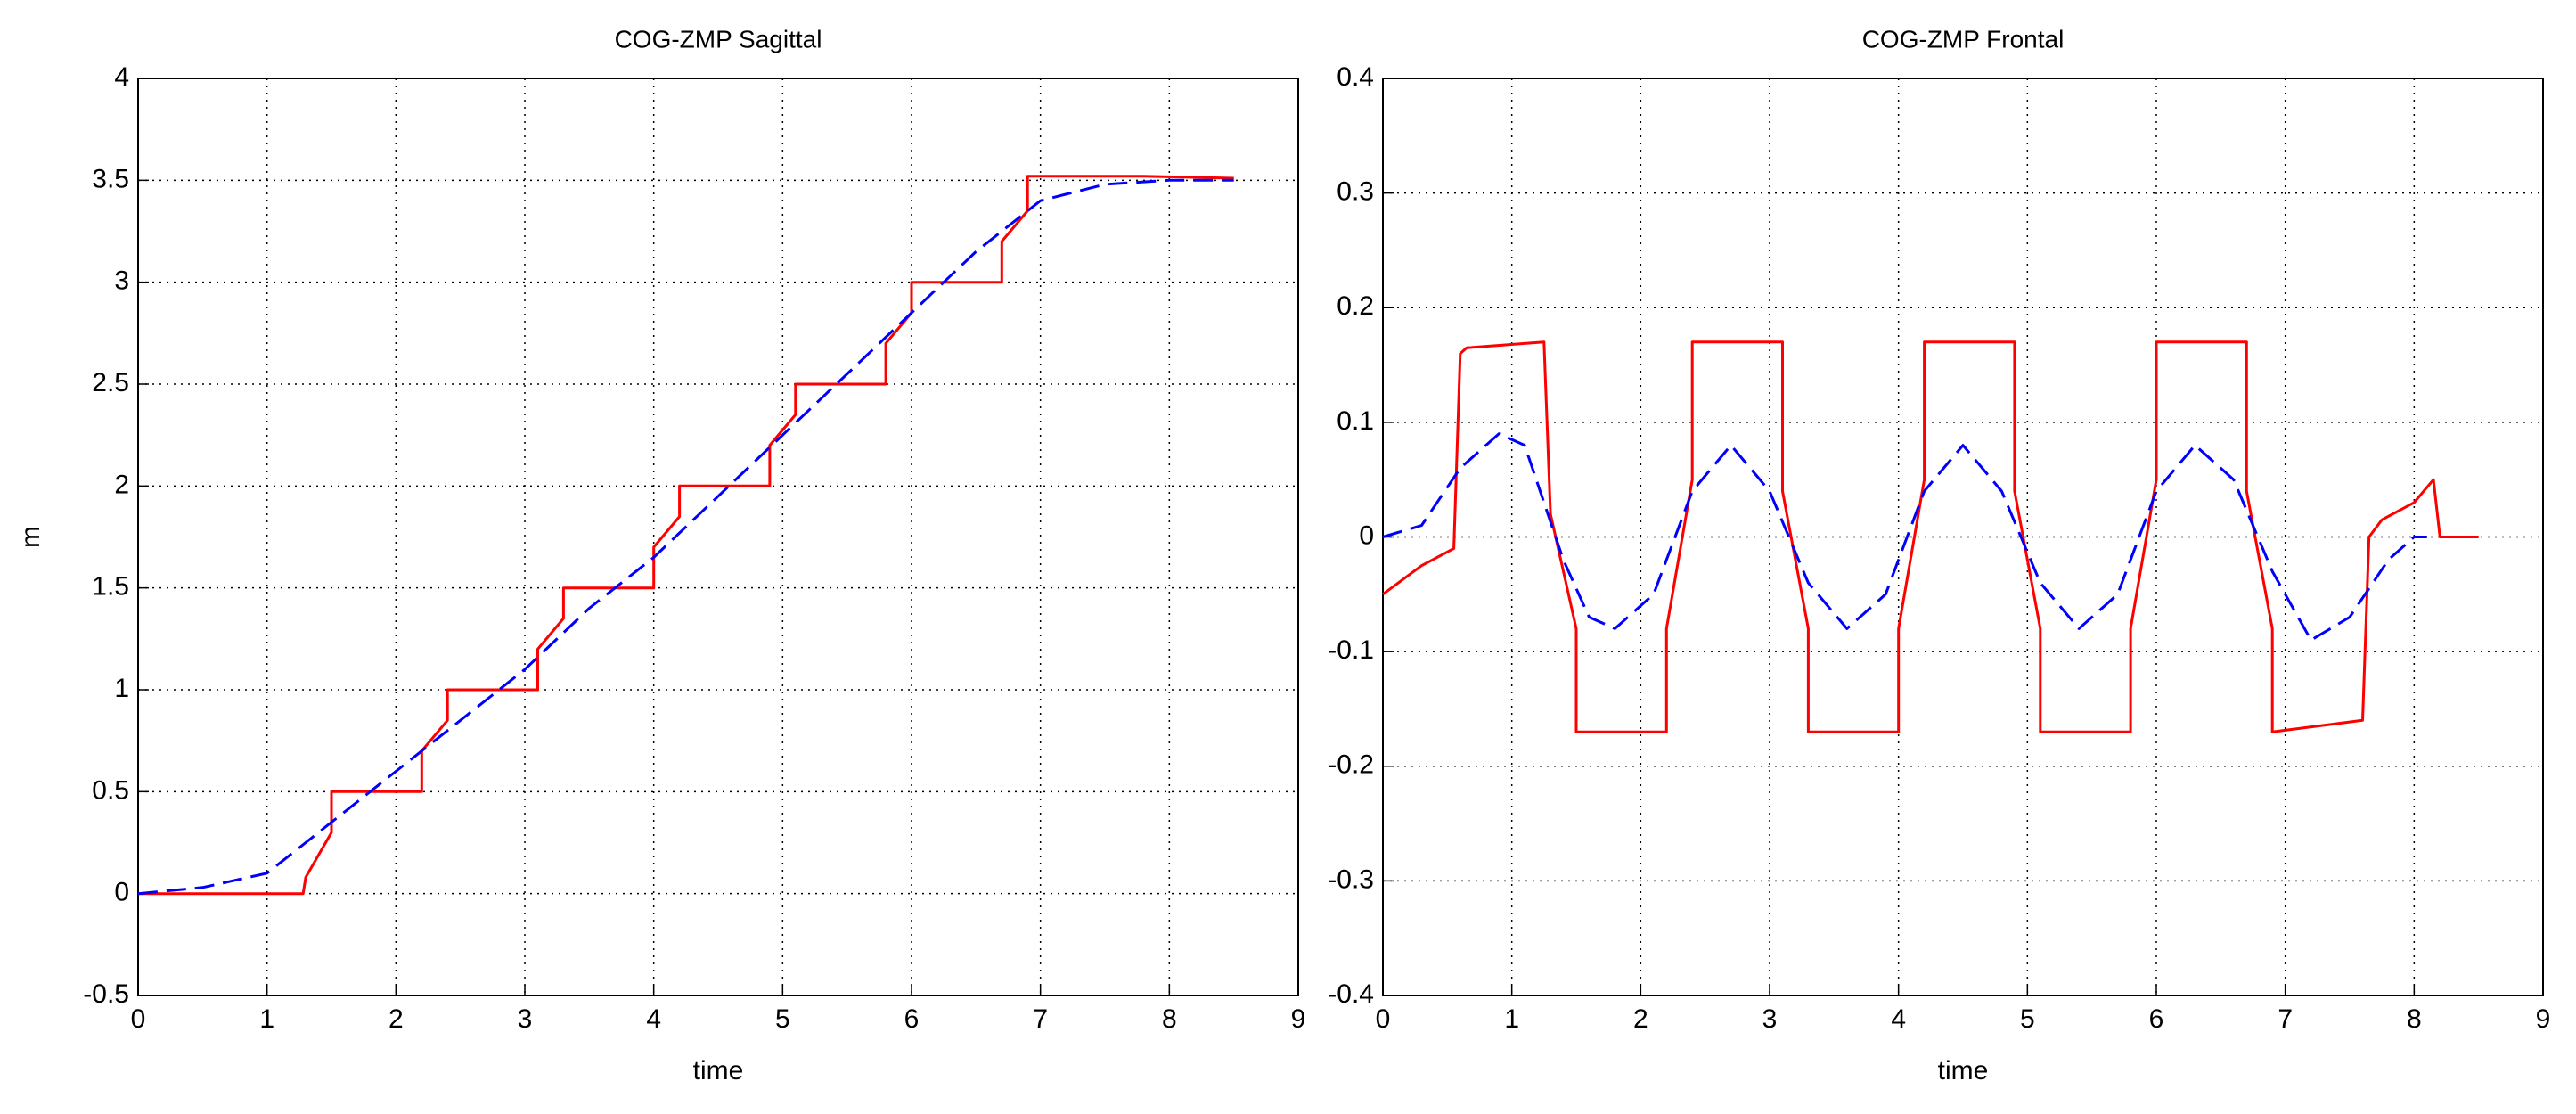 This screenshot has height=1114, width=2576. I want to click on y-tick-label: -0.2, so click(1351, 765).